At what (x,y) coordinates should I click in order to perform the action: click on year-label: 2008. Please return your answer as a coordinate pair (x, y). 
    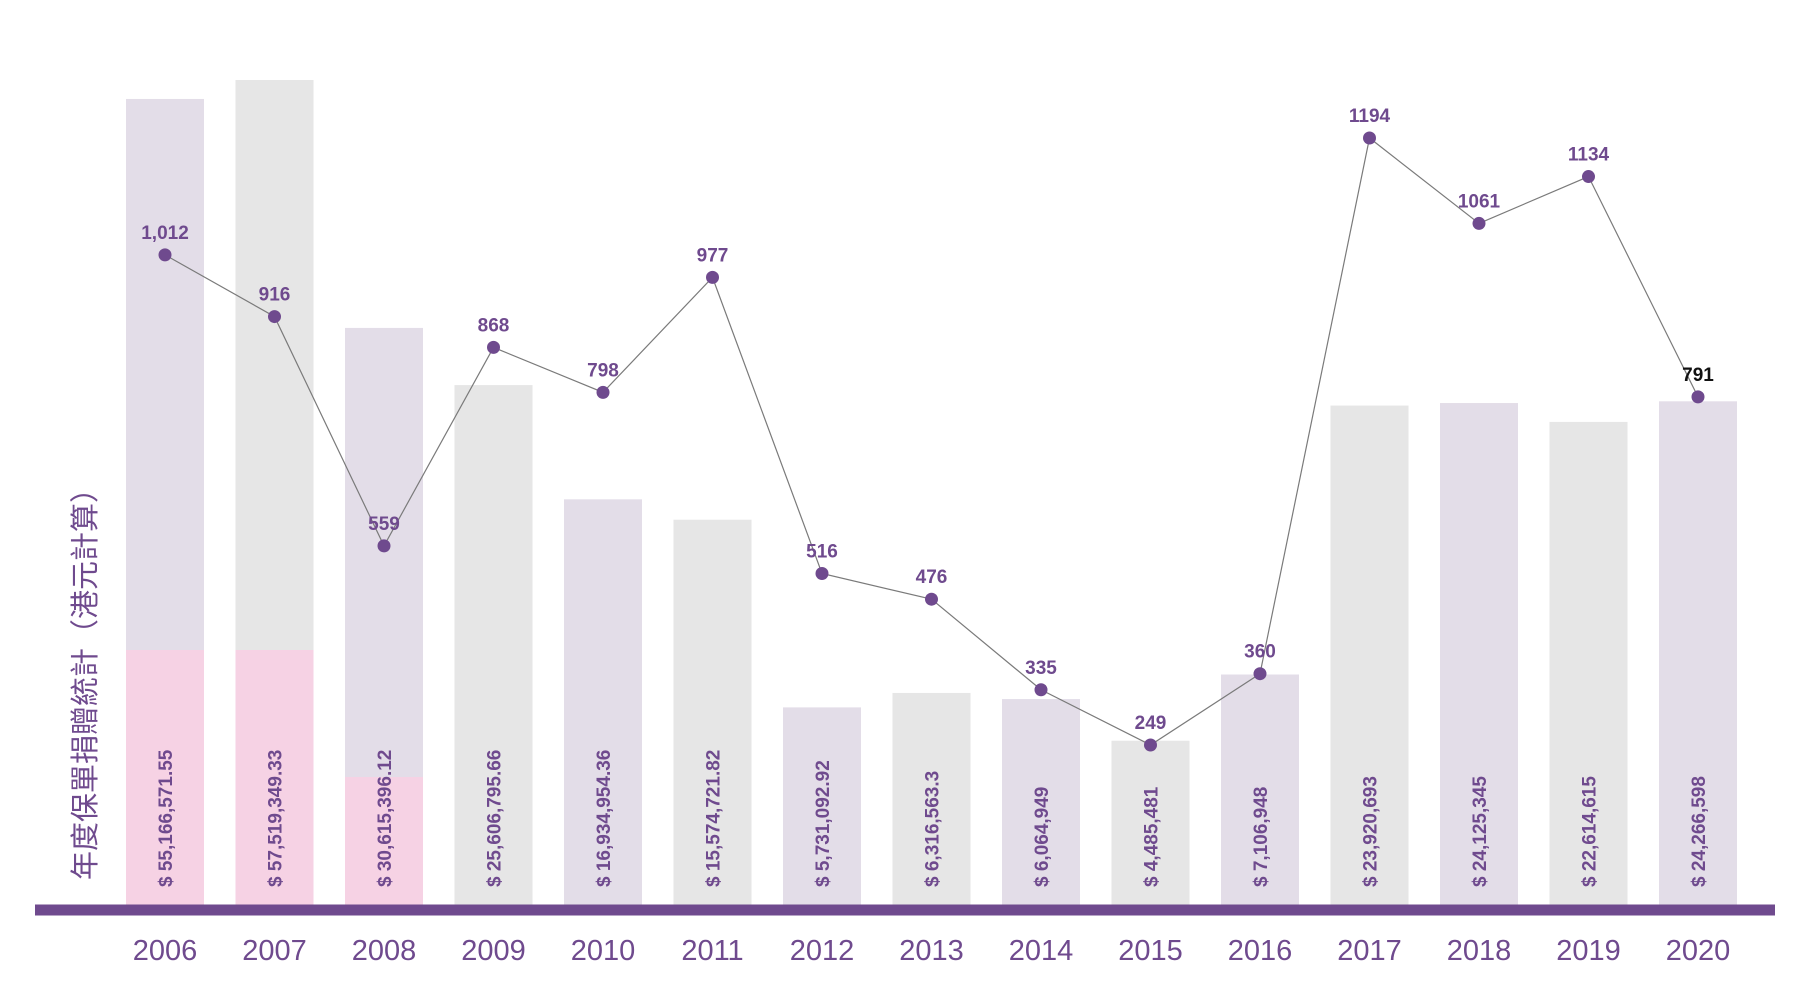
    Looking at the image, I should click on (384, 951).